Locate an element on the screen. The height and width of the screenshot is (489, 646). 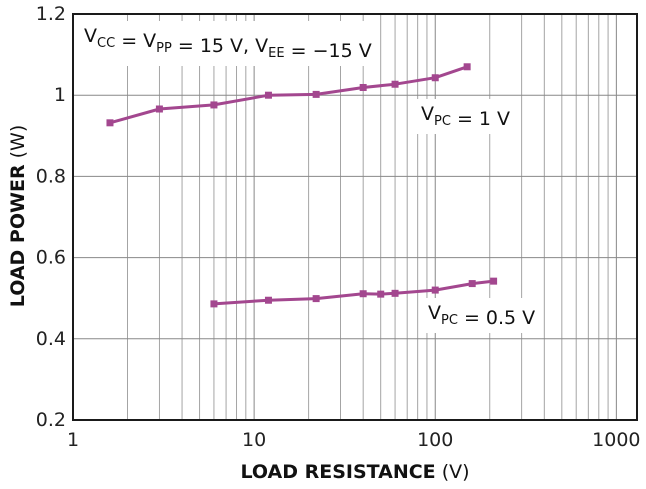
y-tick-label: 0.2 is located at coordinates (51, 420).